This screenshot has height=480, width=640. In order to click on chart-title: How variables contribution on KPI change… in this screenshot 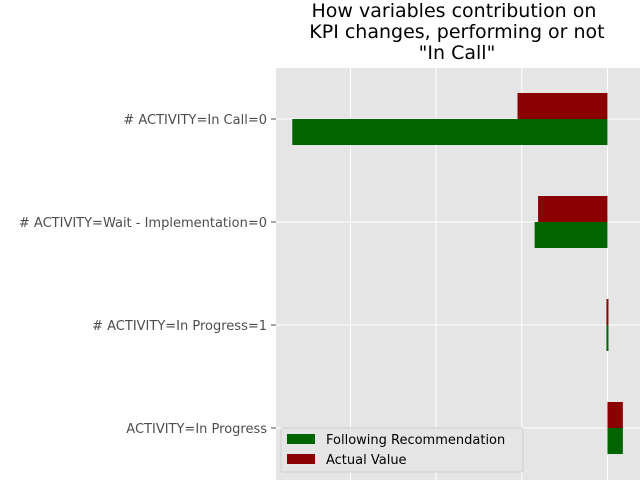, I will do `click(459, 32)`.